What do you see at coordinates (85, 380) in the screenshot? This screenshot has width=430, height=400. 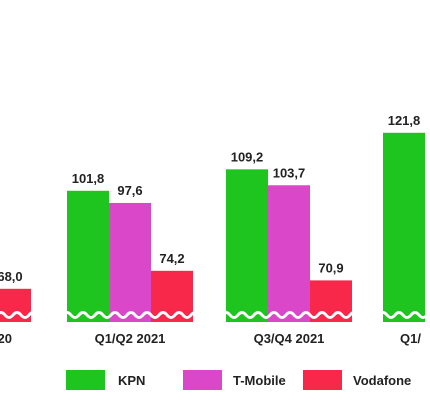 I see `legend-swatch-kpn` at bounding box center [85, 380].